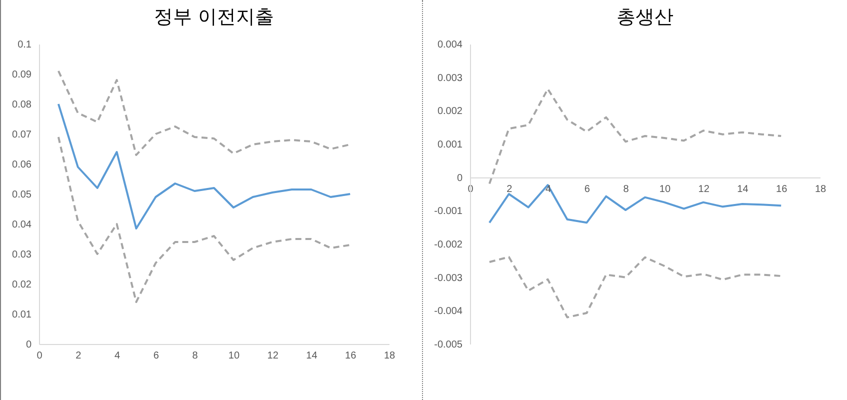  Describe the element at coordinates (39, 356) in the screenshot. I see `x-tick-label: 0` at that location.